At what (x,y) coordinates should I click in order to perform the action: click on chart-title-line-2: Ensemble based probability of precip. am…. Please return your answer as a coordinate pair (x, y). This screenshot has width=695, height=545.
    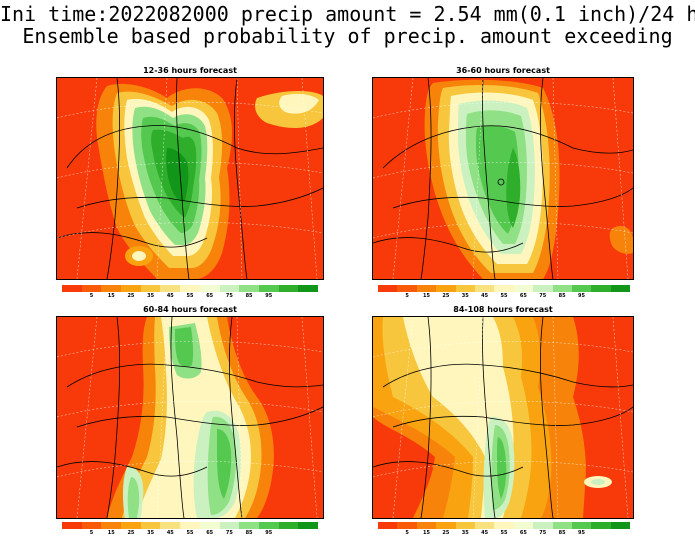
    Looking at the image, I should click on (347, 36).